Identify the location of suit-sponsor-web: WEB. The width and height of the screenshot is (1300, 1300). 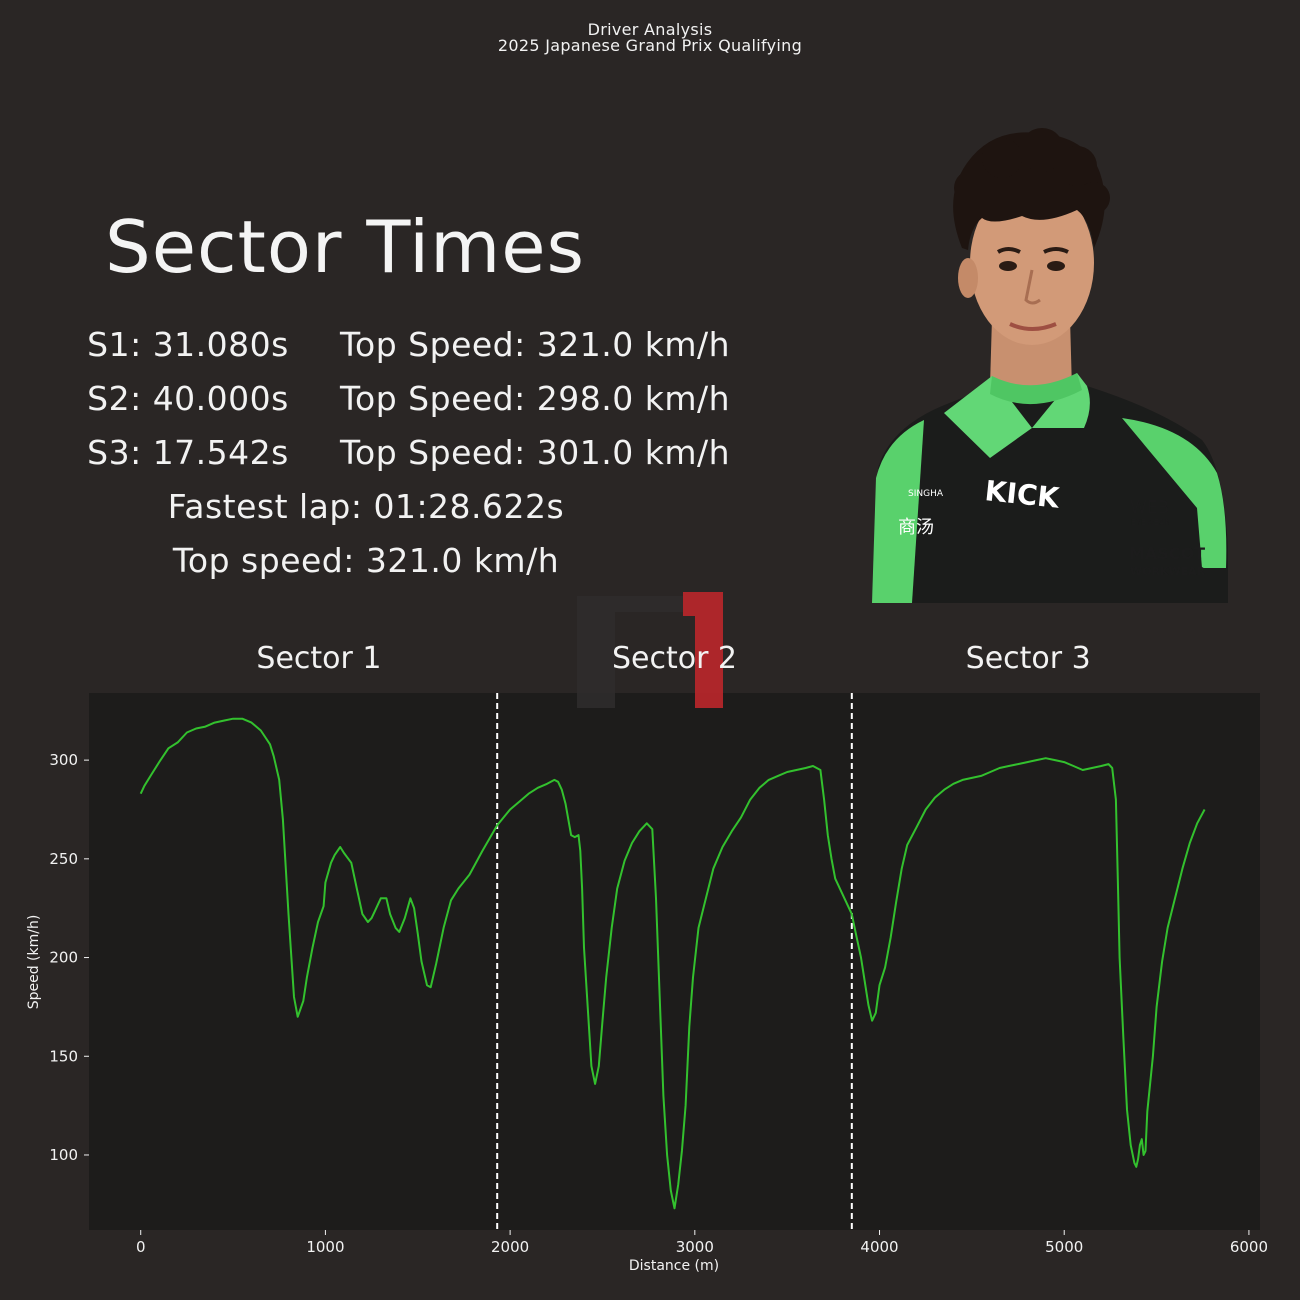
(1149, 508).